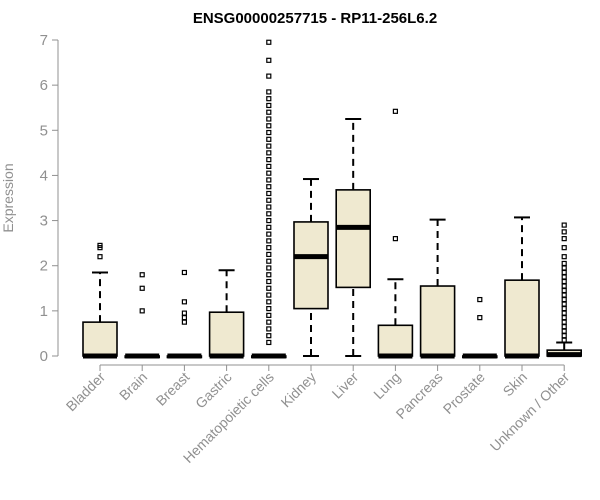  Describe the element at coordinates (386, 385) in the screenshot. I see `x-tick-label: Lung` at that location.